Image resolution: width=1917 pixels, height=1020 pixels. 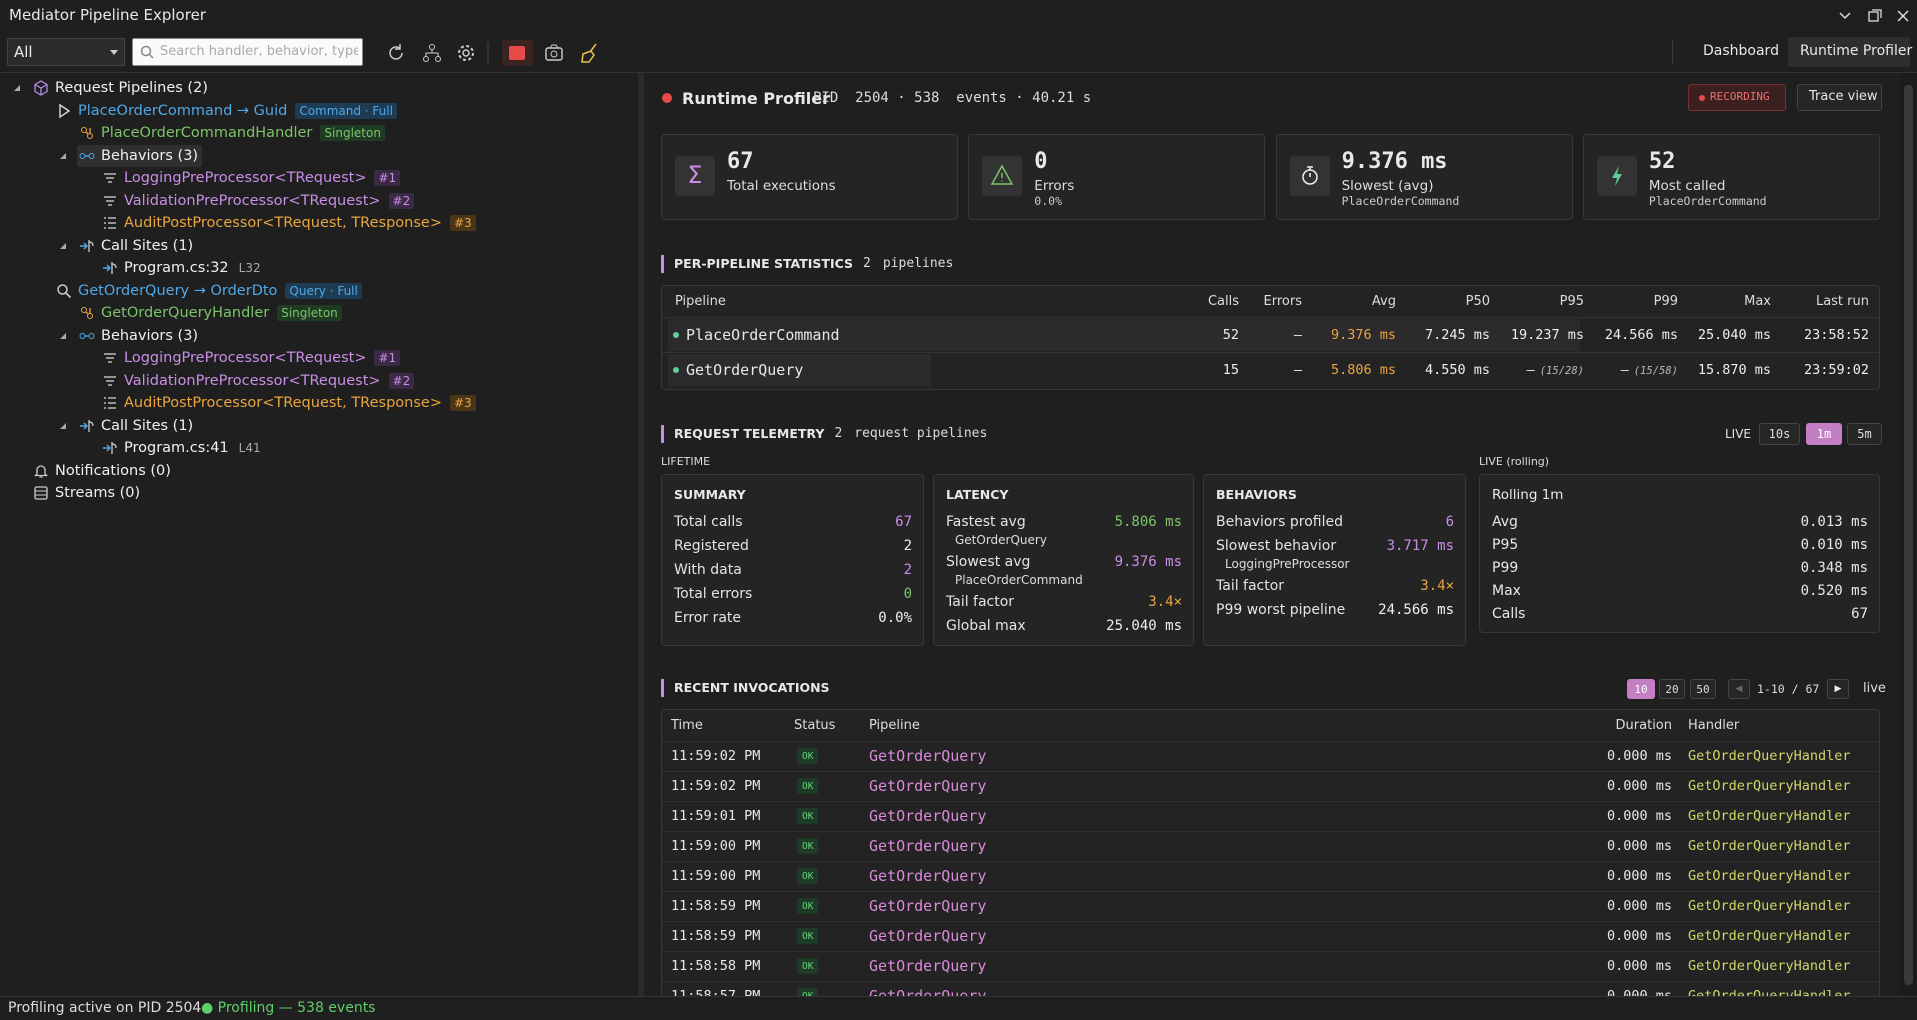 What do you see at coordinates (66, 52) in the screenshot?
I see `filter-combobox: All` at bounding box center [66, 52].